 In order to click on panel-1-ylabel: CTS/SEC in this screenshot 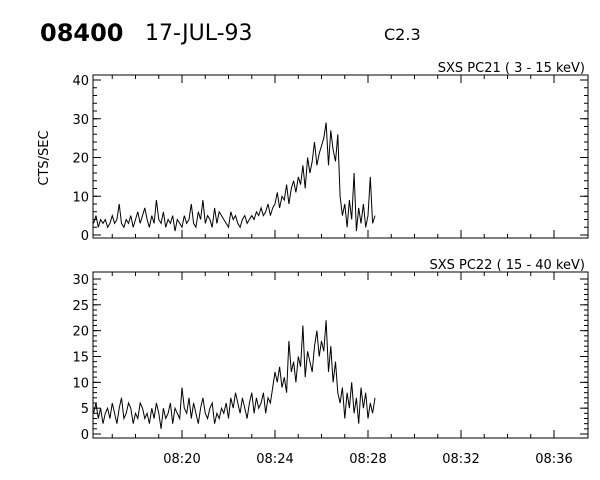, I will do `click(44, 157)`.